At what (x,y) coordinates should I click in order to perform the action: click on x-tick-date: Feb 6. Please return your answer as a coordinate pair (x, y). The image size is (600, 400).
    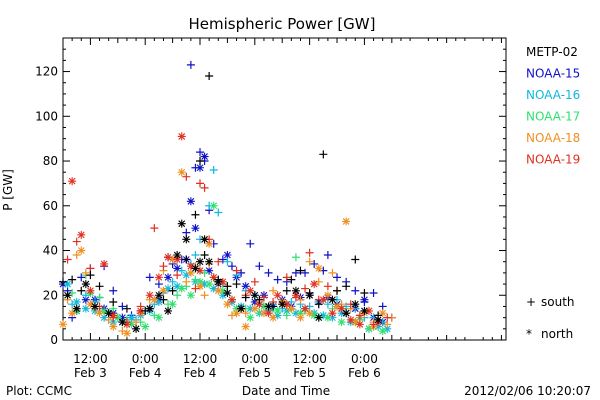
    Looking at the image, I should click on (364, 373).